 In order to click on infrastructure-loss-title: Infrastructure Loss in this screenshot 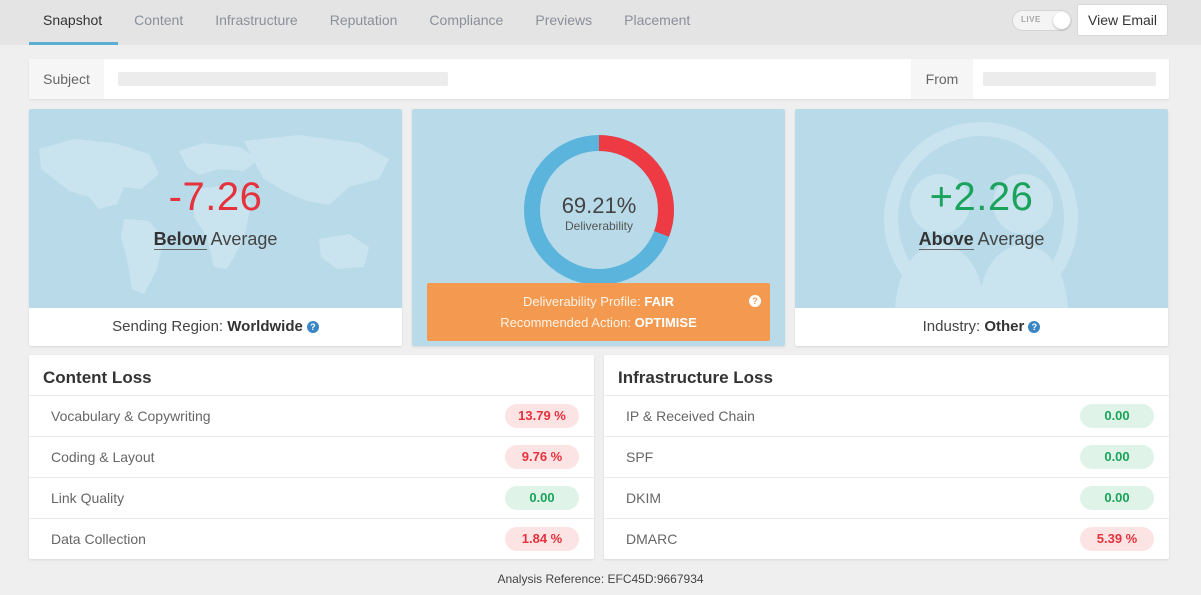, I will do `click(695, 377)`.